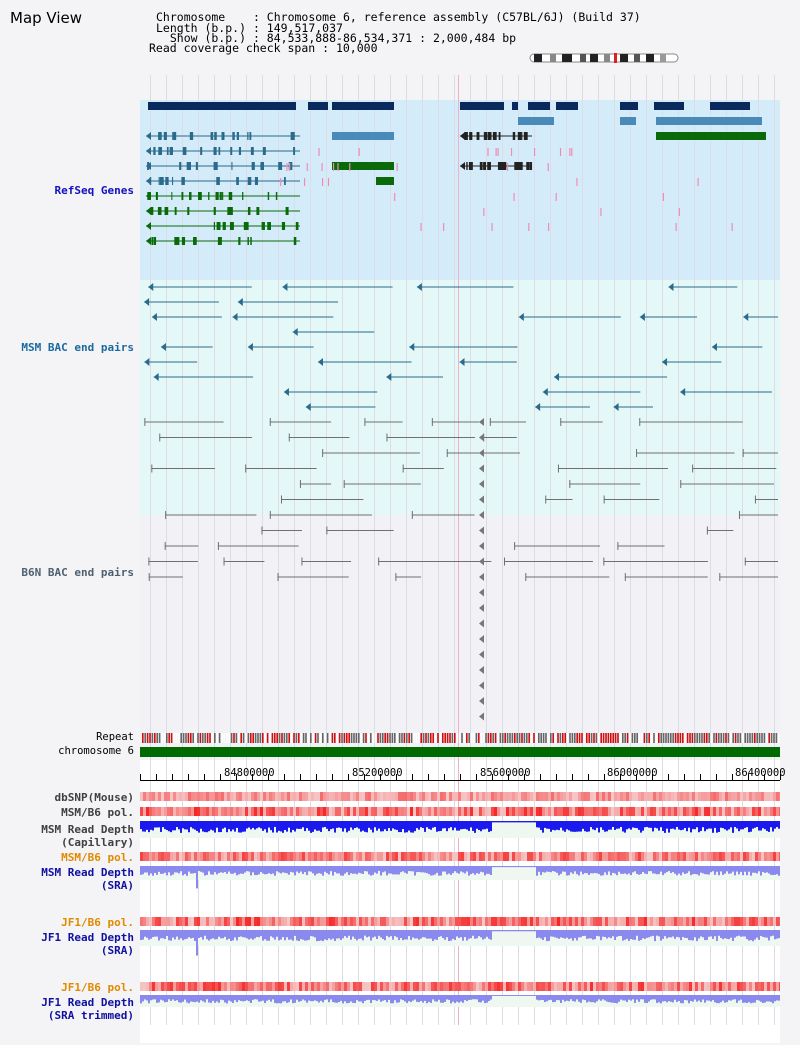 This screenshot has height=1045, width=800. I want to click on msm-bac-track, so click(460, 347).